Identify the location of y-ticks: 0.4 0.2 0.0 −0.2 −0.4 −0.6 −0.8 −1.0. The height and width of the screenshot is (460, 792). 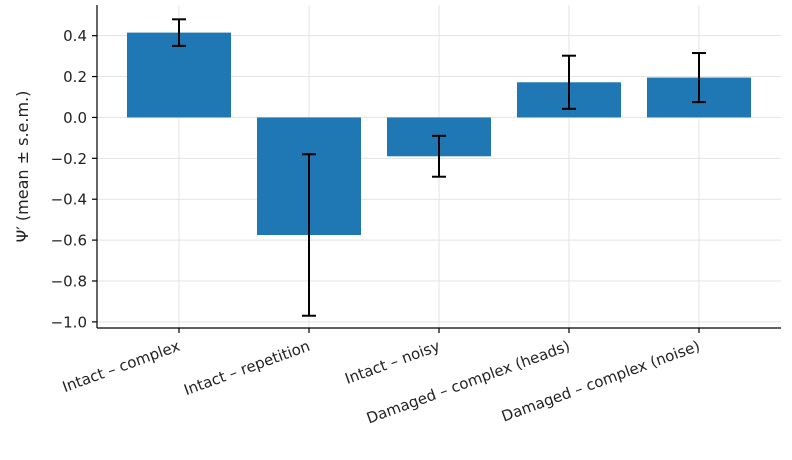
(74, 179).